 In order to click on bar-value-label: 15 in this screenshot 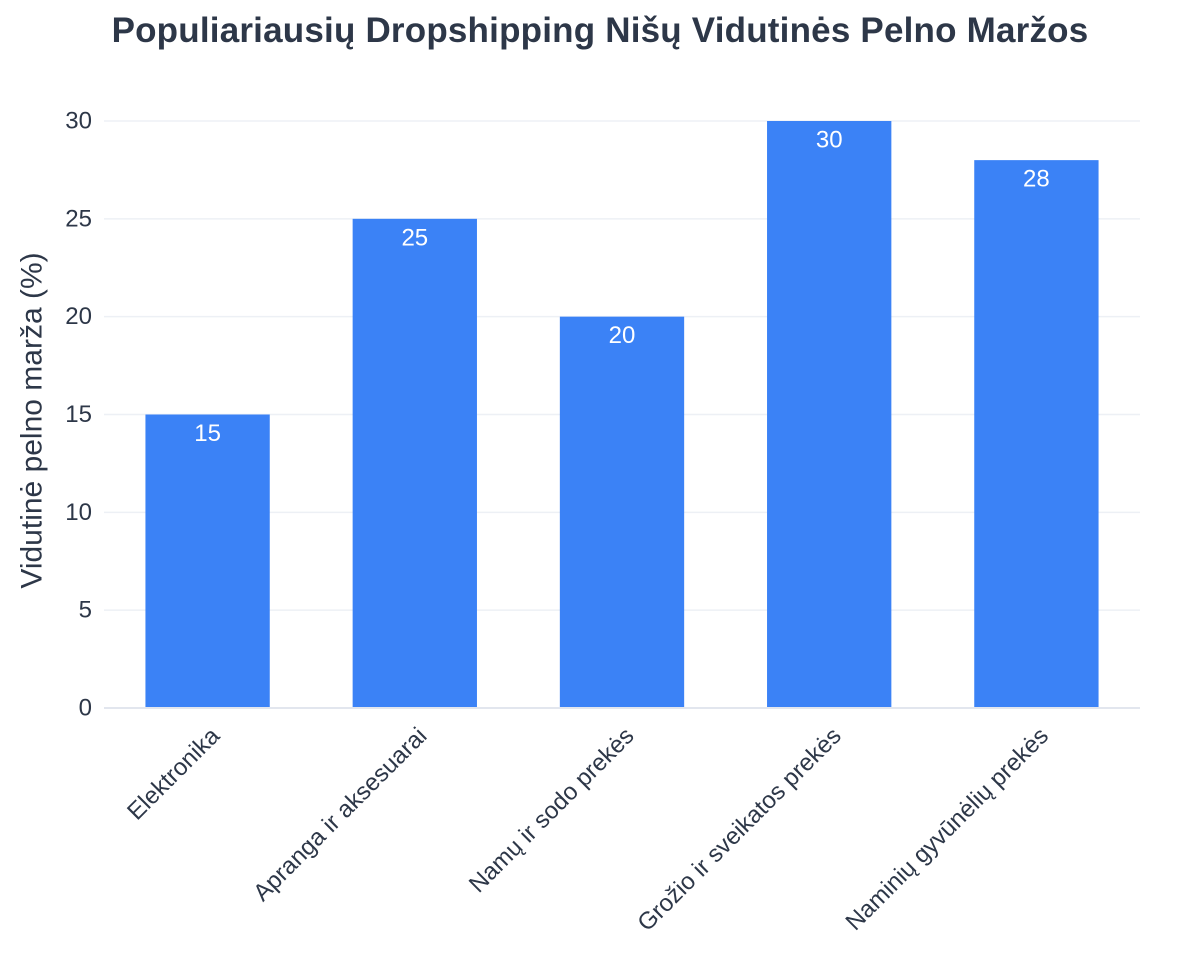, I will do `click(207, 433)`.